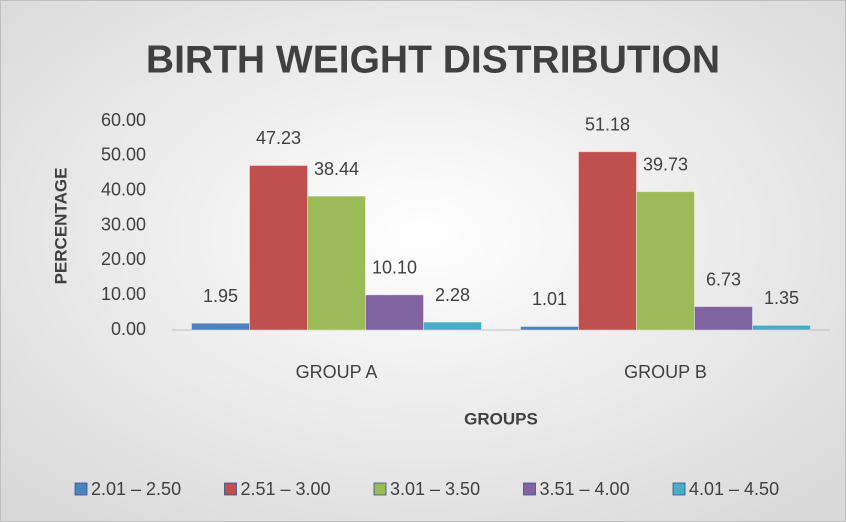 This screenshot has height=522, width=846. What do you see at coordinates (123, 155) in the screenshot?
I see `y-tick-label: 50.00` at bounding box center [123, 155].